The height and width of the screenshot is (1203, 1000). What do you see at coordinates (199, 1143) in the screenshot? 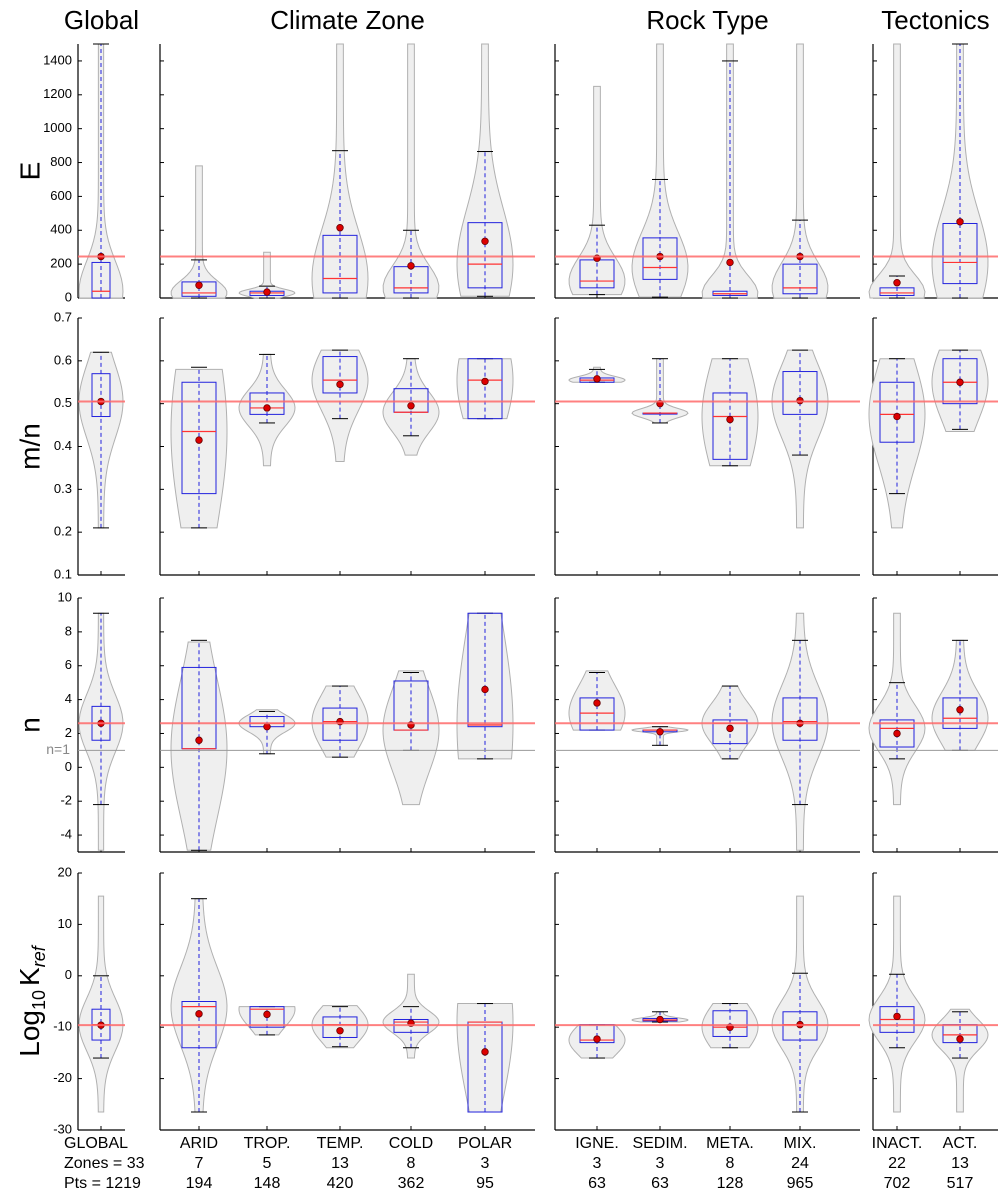
I see `category-label: ARID` at bounding box center [199, 1143].